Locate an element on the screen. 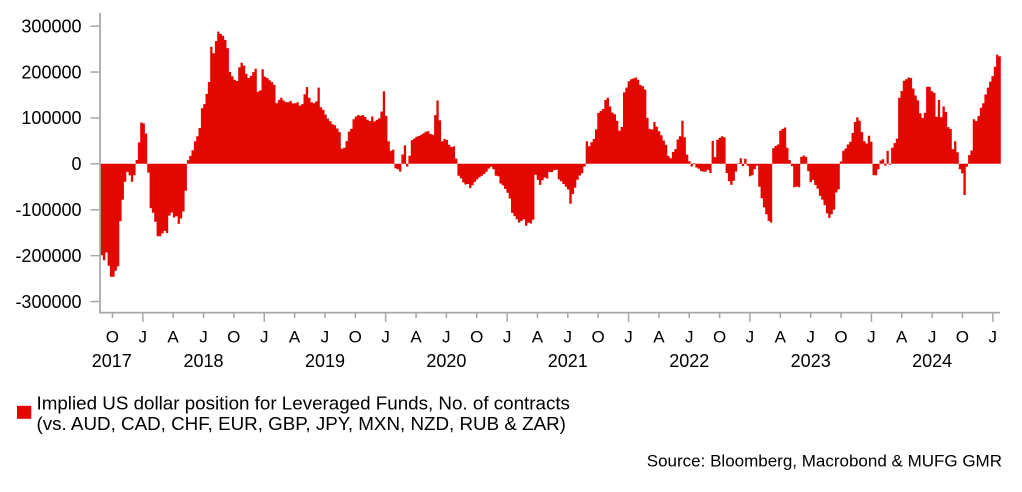  svg-text: 300000 is located at coordinates (51, 26).